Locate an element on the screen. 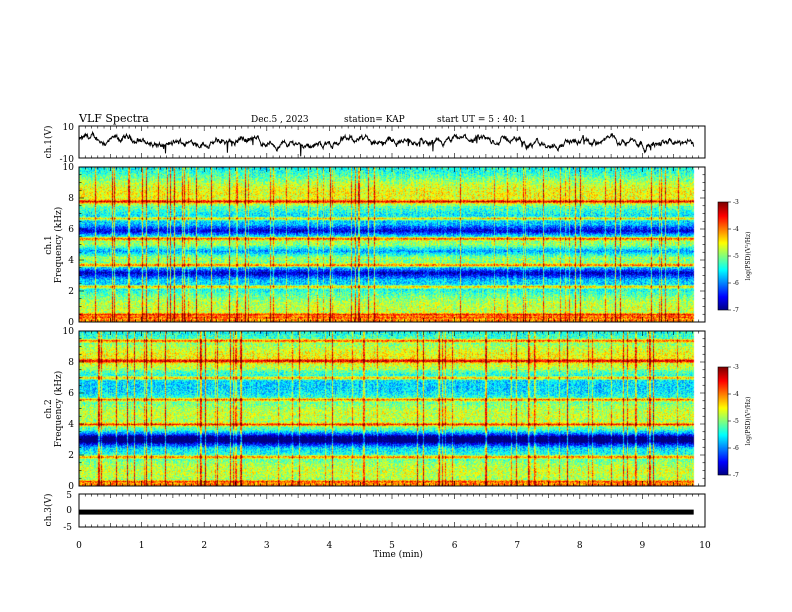 This screenshot has width=792, height=612. waveform-panel-ch1: 10 -10 ch.1(V) is located at coordinates (374, 144).